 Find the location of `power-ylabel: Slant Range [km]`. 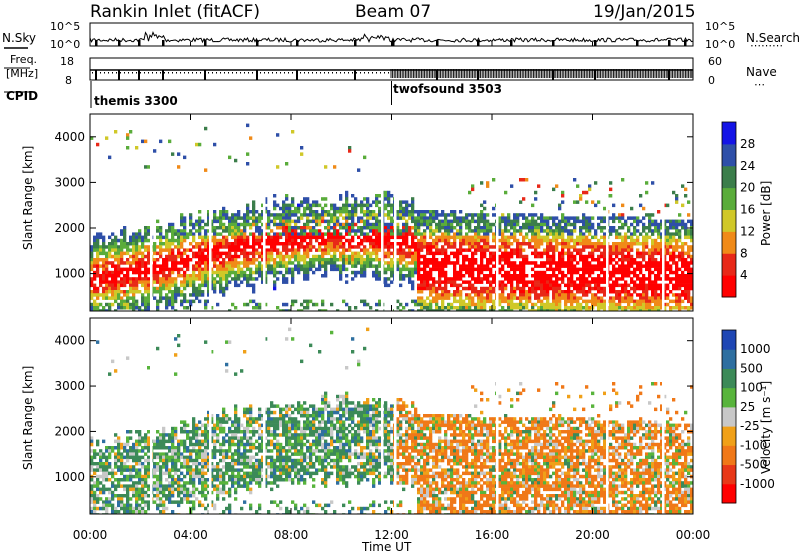

power-ylabel: Slant Range [km] is located at coordinates (28, 198).